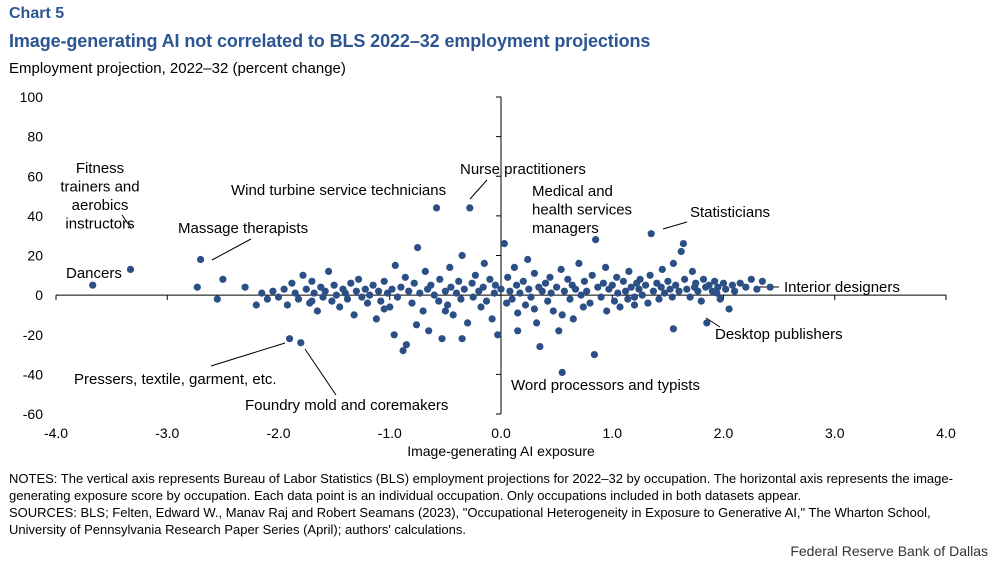 The width and height of the screenshot is (997, 565). What do you see at coordinates (35, 137) in the screenshot?
I see `y-tick-label: 80` at bounding box center [35, 137].